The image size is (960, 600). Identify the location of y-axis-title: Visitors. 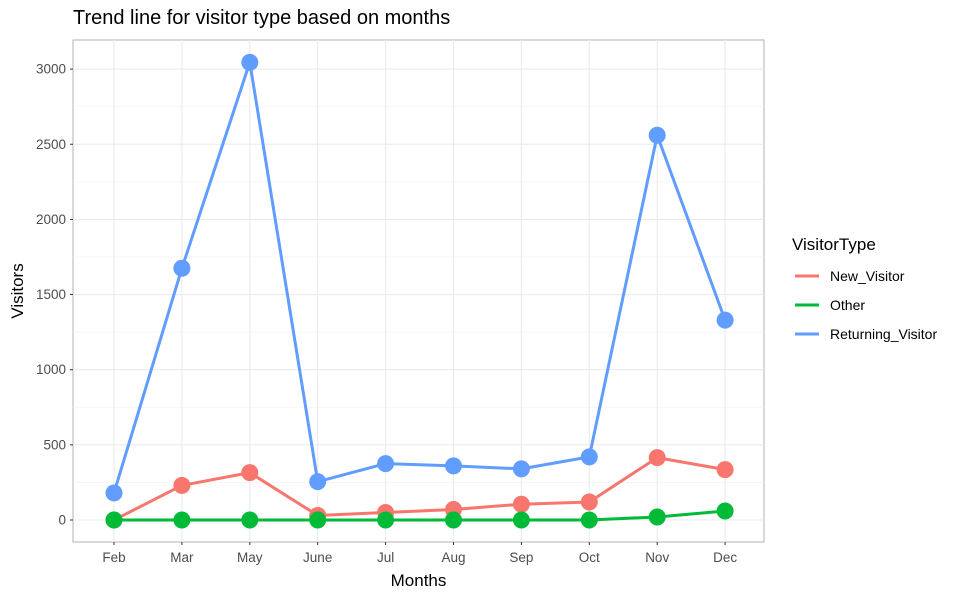
(17, 290).